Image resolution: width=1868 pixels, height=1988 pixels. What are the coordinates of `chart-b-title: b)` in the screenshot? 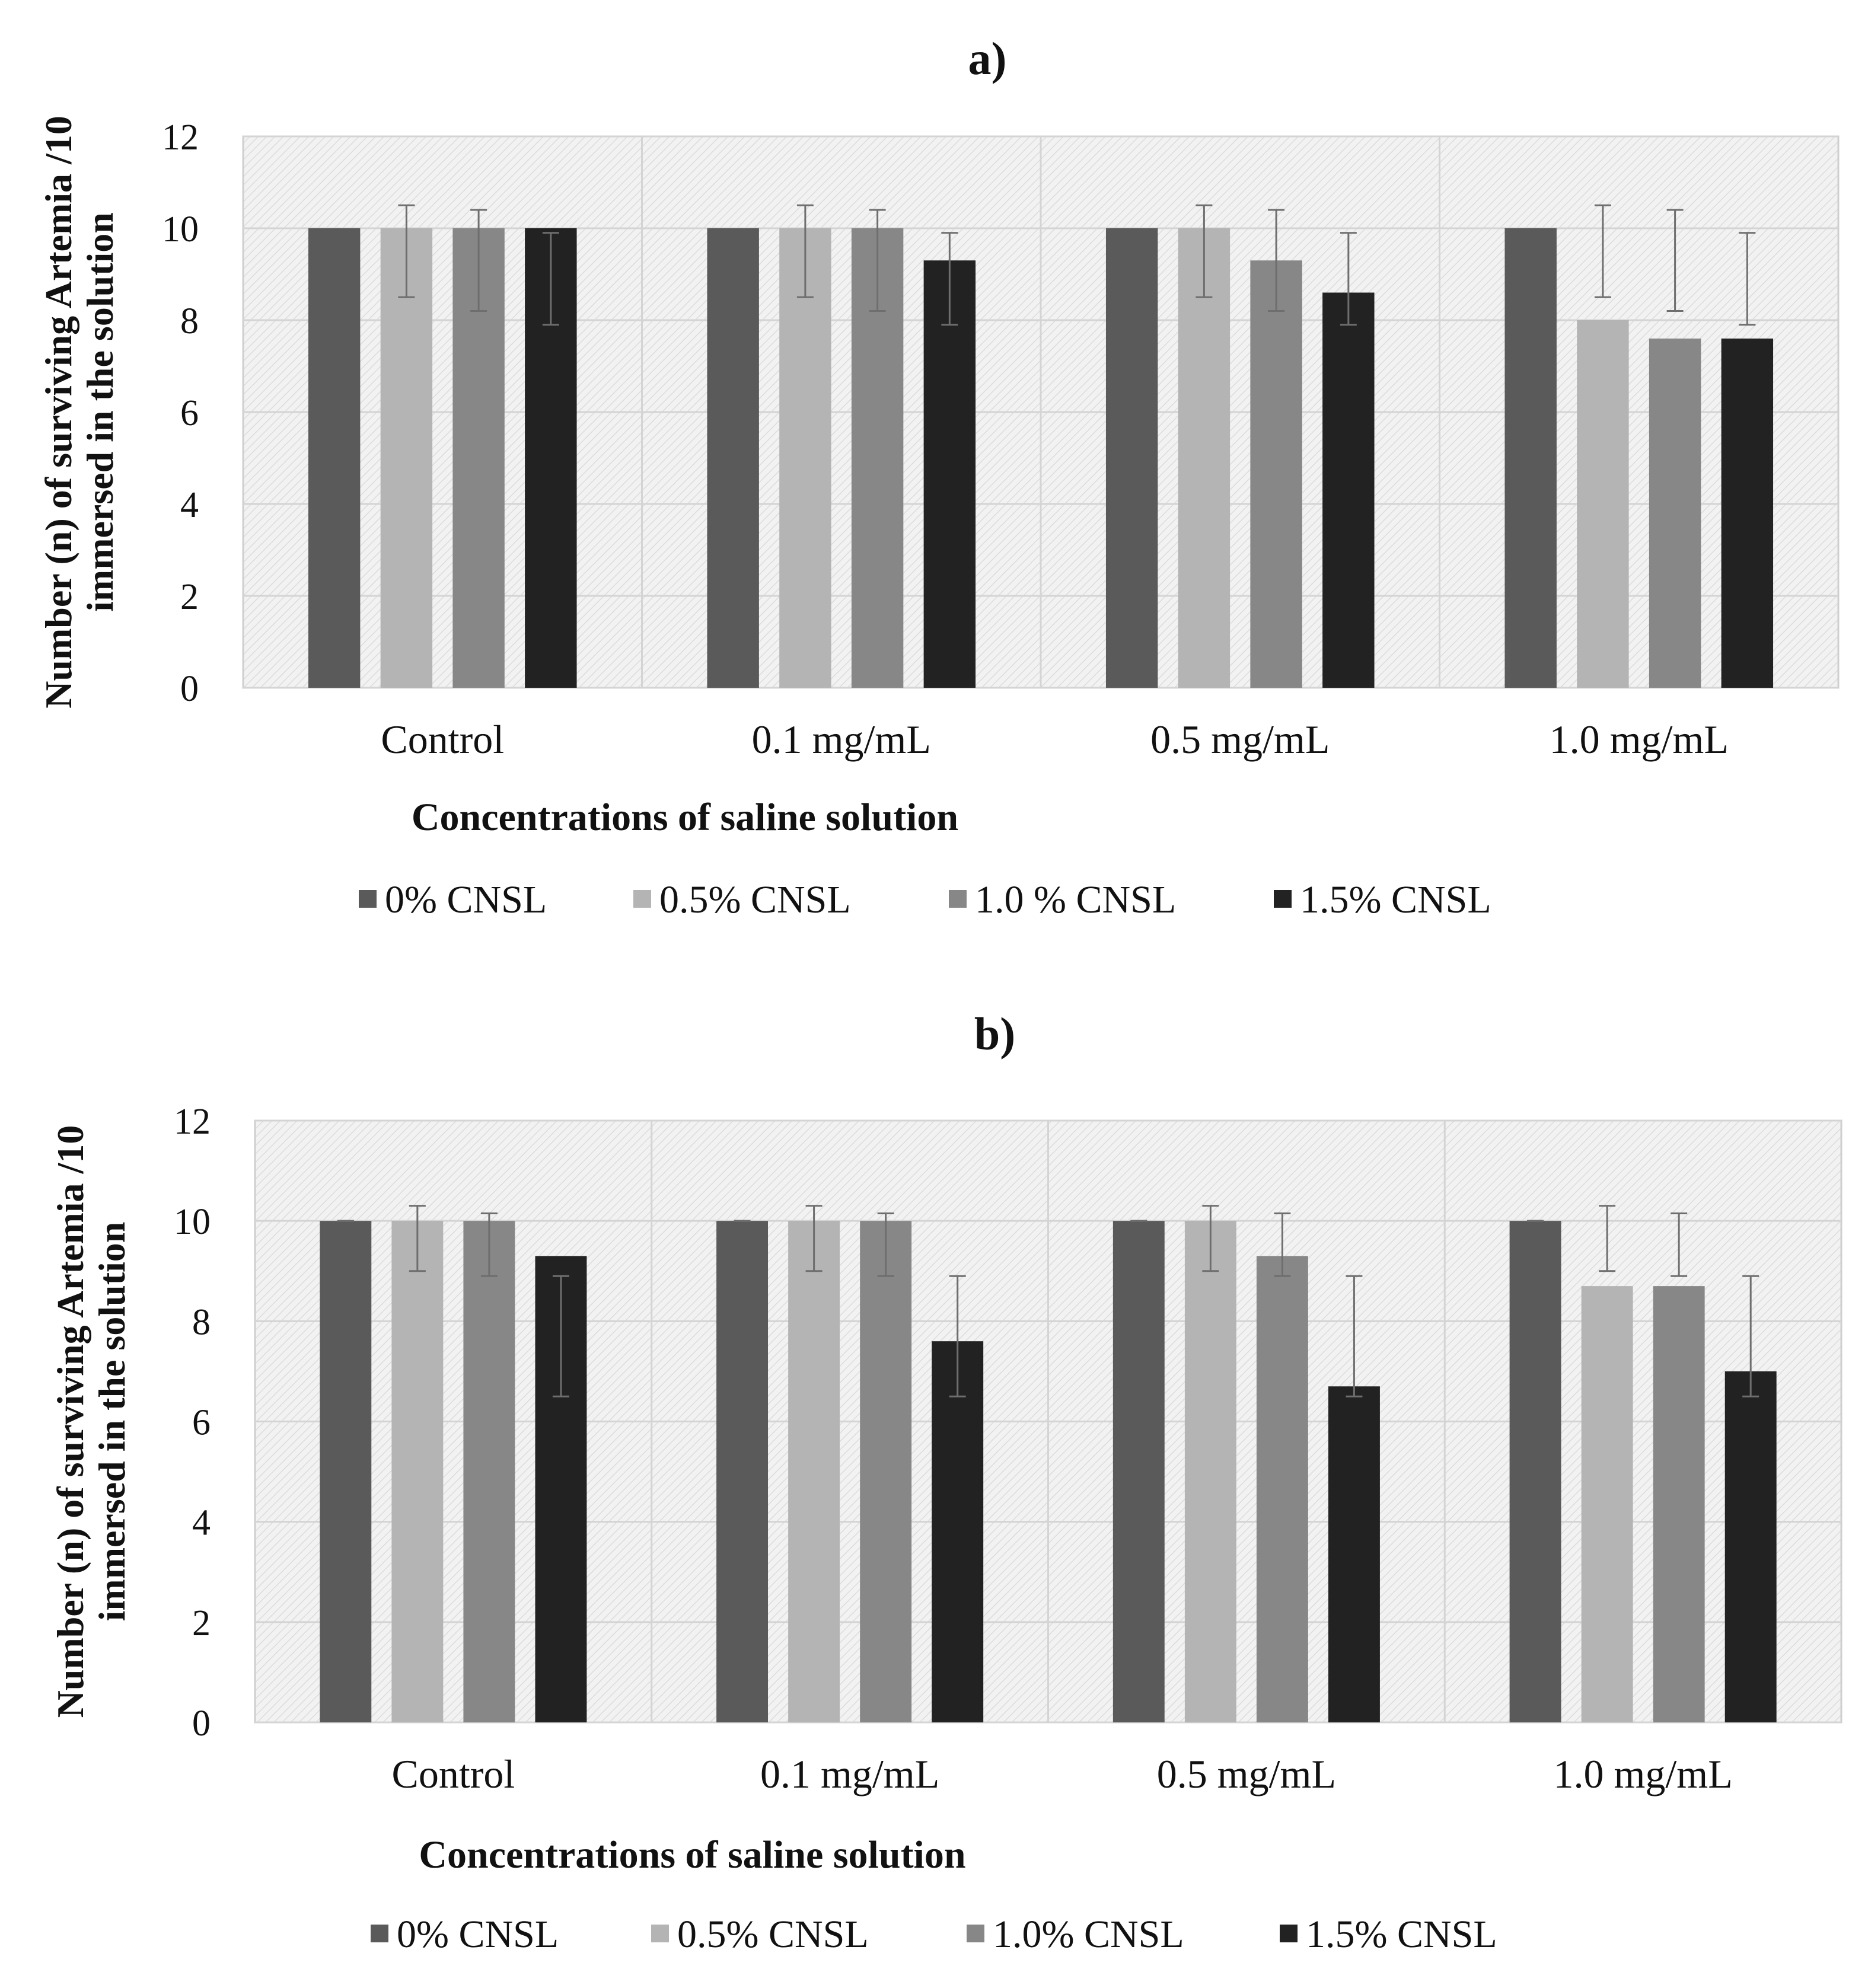 It's located at (994, 1034).